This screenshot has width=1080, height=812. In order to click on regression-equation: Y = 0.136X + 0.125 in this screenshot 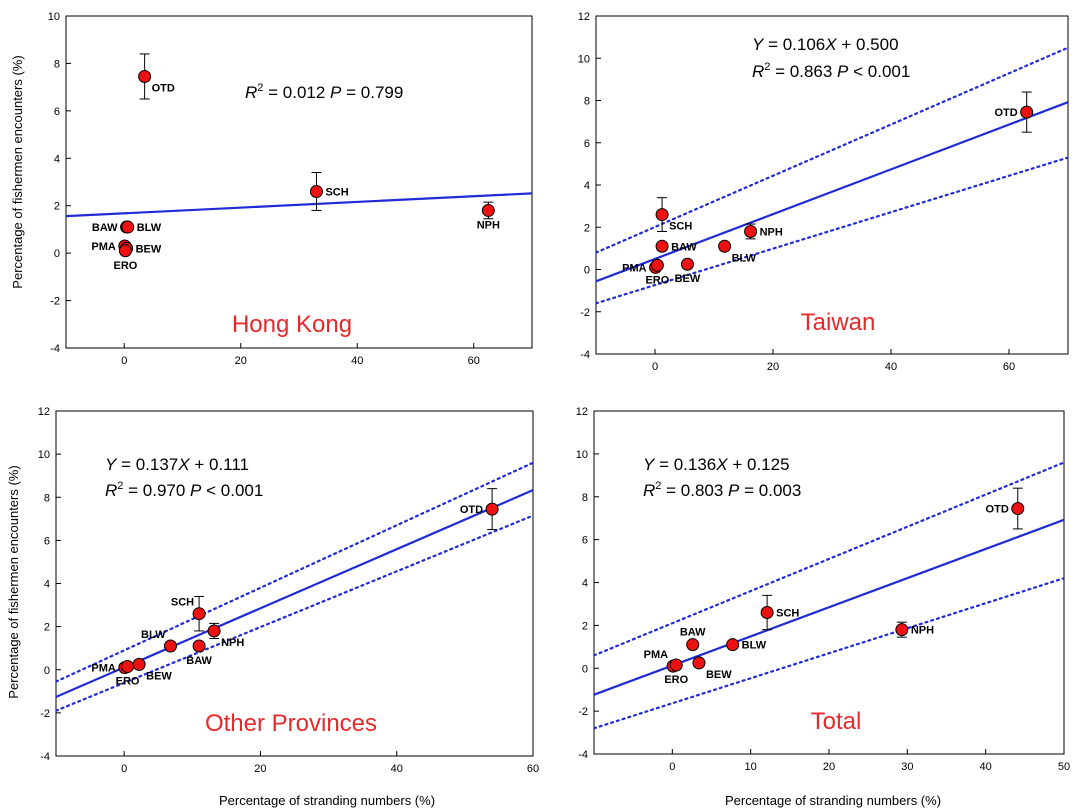, I will do `click(716, 464)`.